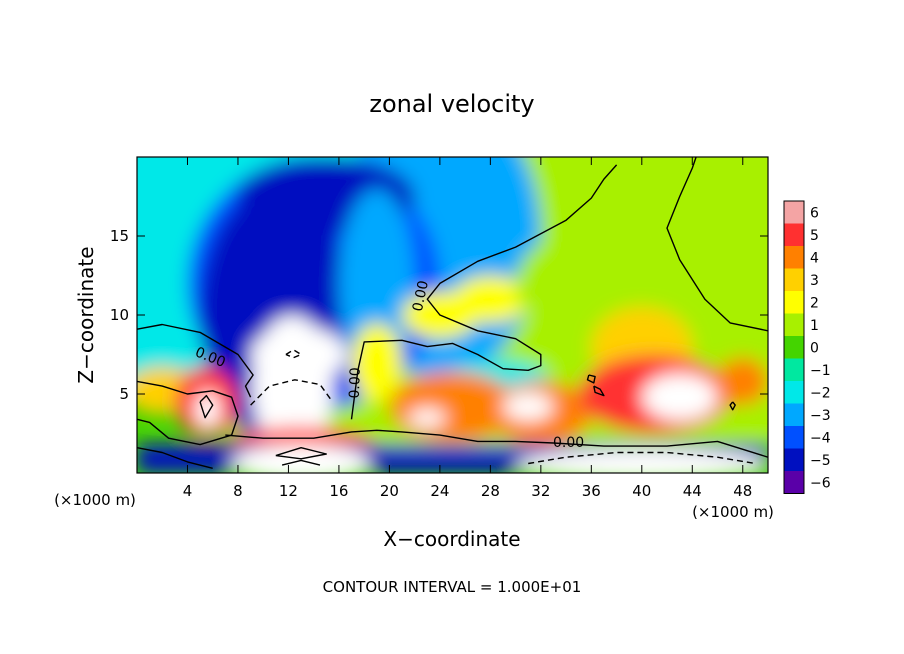 Image resolution: width=904 pixels, height=654 pixels. What do you see at coordinates (389, 491) in the screenshot?
I see `x-tick-label: 20` at bounding box center [389, 491].